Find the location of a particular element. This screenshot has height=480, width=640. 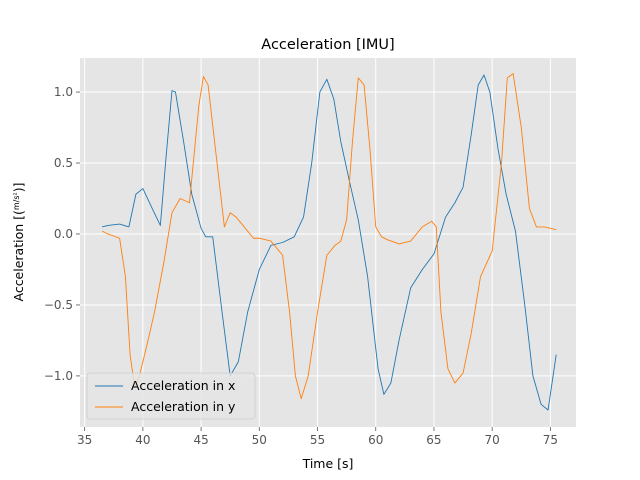

y-axis-label: Acceleration [(m/s²)] is located at coordinates (18, 241).